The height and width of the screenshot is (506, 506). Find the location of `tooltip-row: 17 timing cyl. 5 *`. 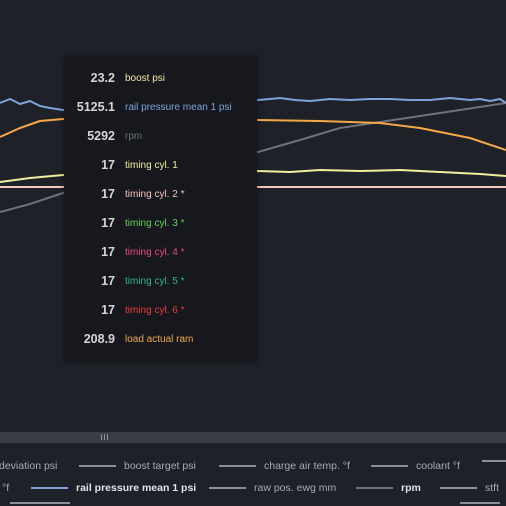

tooltip-row: 17 timing cyl. 5 * is located at coordinates (160, 281).